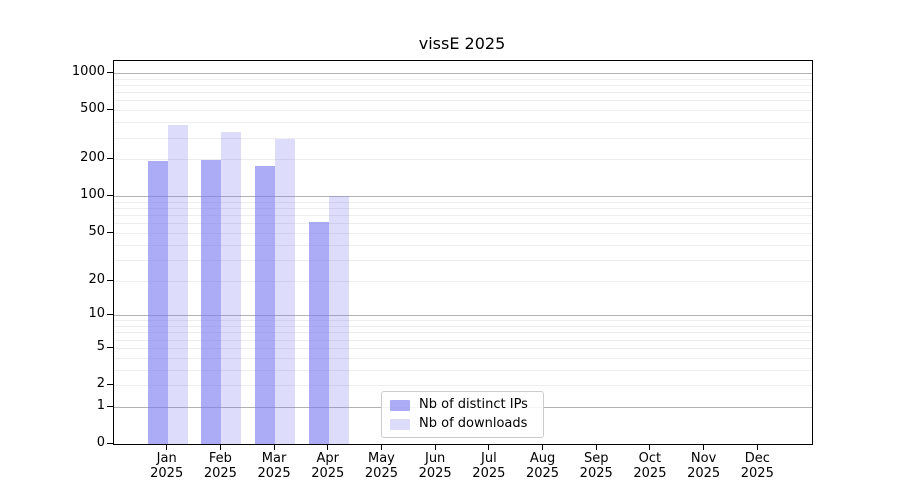 This screenshot has height=500, width=900. What do you see at coordinates (92, 194) in the screenshot?
I see `y-tick-label: 100` at bounding box center [92, 194].